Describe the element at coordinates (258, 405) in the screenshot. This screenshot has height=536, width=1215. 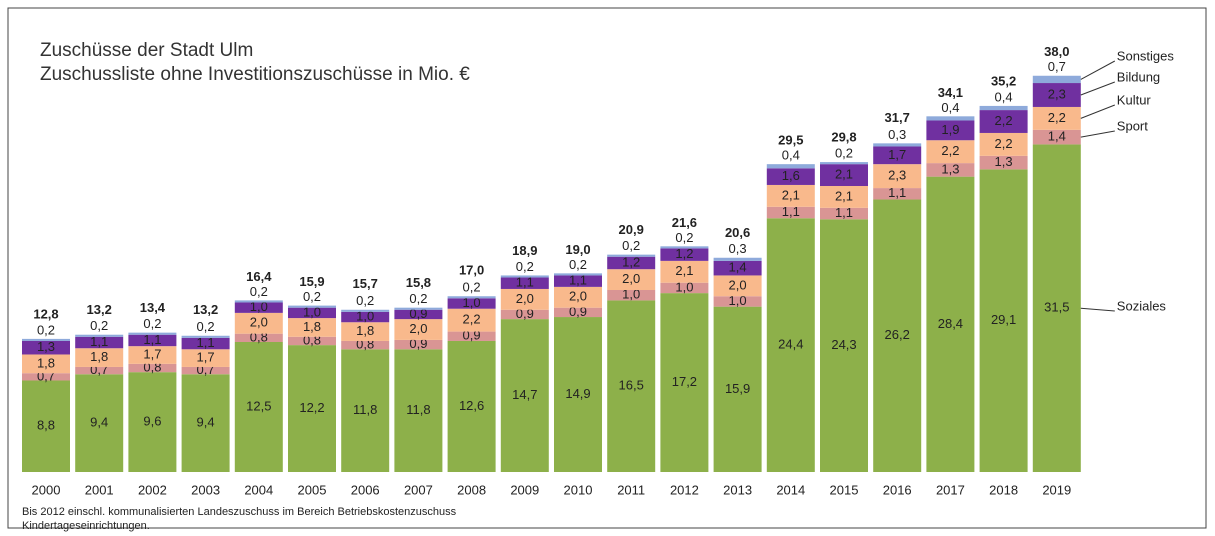
I see `data-label: 12,5` at that location.